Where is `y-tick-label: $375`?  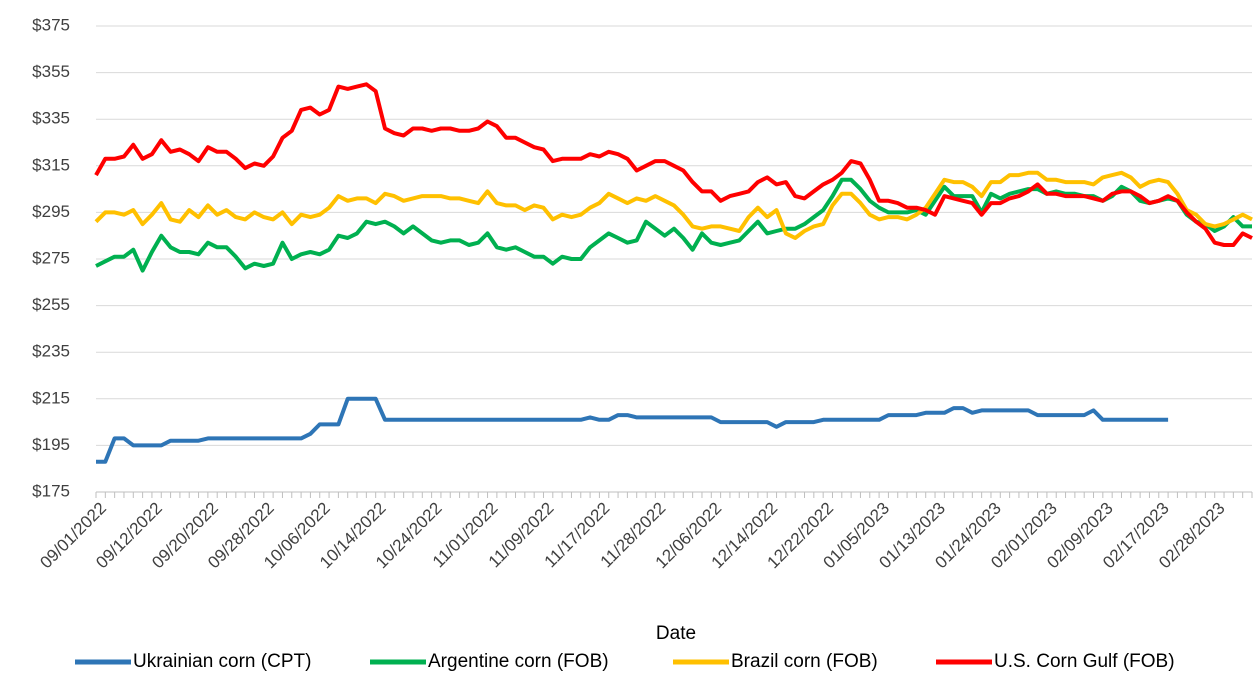 y-tick-label: $375 is located at coordinates (51, 24).